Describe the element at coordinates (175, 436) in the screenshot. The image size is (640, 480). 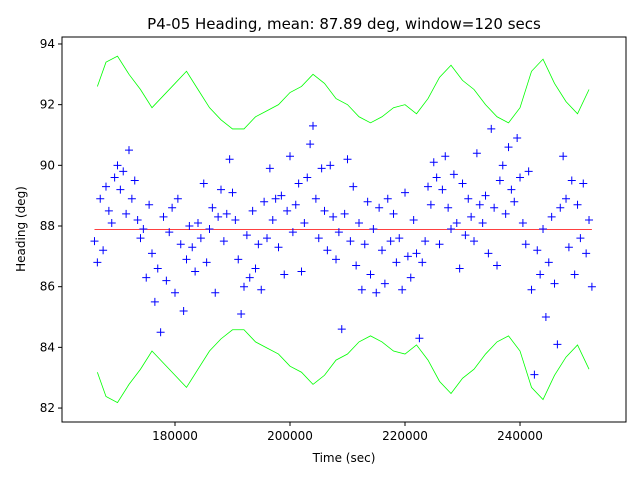
I see `x-tick-label: 180000` at that location.